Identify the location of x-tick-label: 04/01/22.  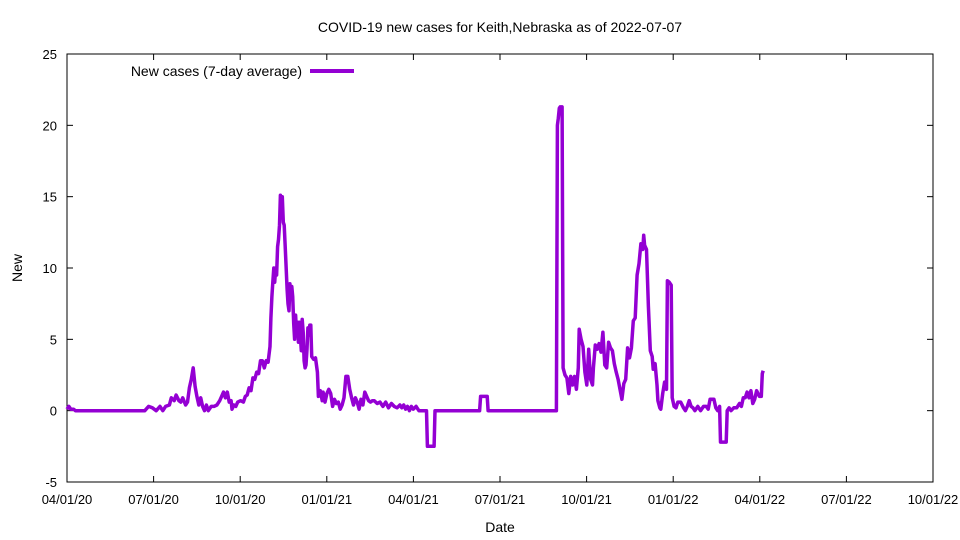
(759, 499).